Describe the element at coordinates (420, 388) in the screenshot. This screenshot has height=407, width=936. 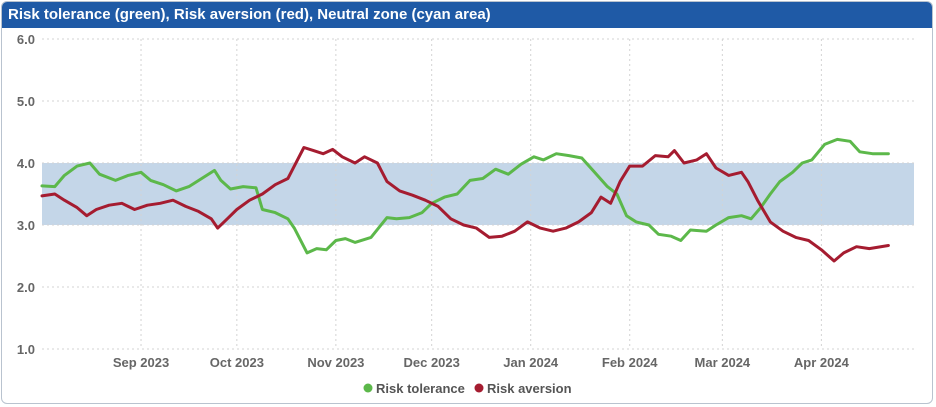
I see `legend-label: Risk tolerance` at that location.